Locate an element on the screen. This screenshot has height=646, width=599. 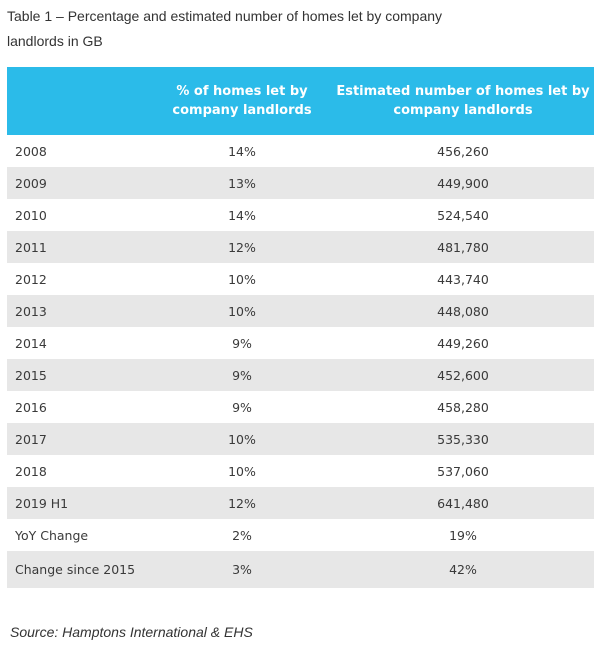
table-row: 2013 10% 448,080 is located at coordinates (300, 311).